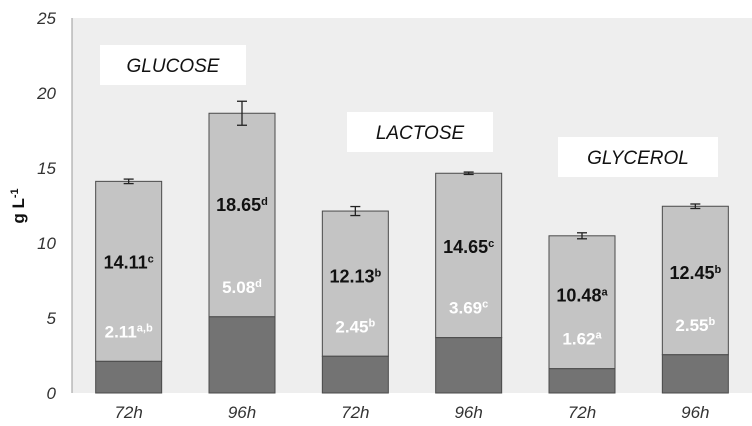 The height and width of the screenshot is (426, 752). Describe the element at coordinates (129, 331) in the screenshot. I see `lower-value-label: 2.11a,b` at that location.